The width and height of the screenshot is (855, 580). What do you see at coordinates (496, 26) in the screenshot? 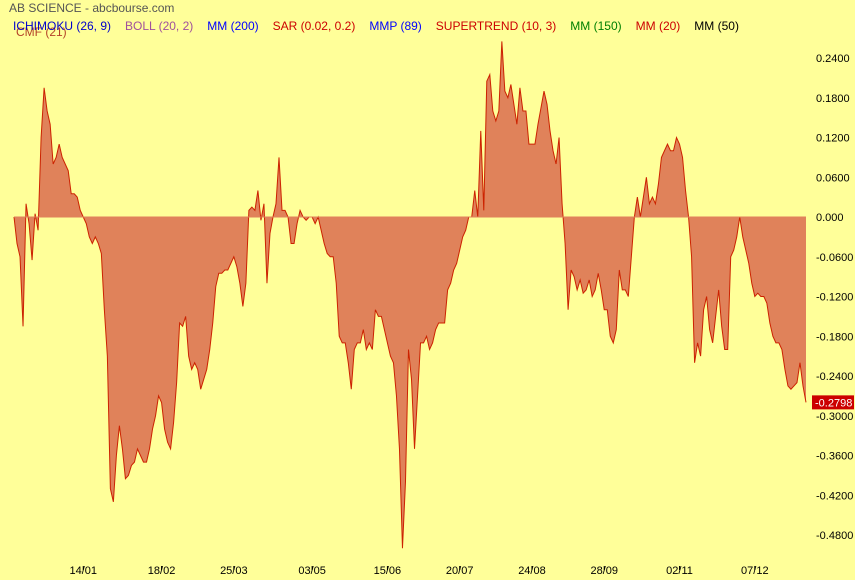
I see `legend-item: SUPERTREND (10, 3)` at bounding box center [496, 26].